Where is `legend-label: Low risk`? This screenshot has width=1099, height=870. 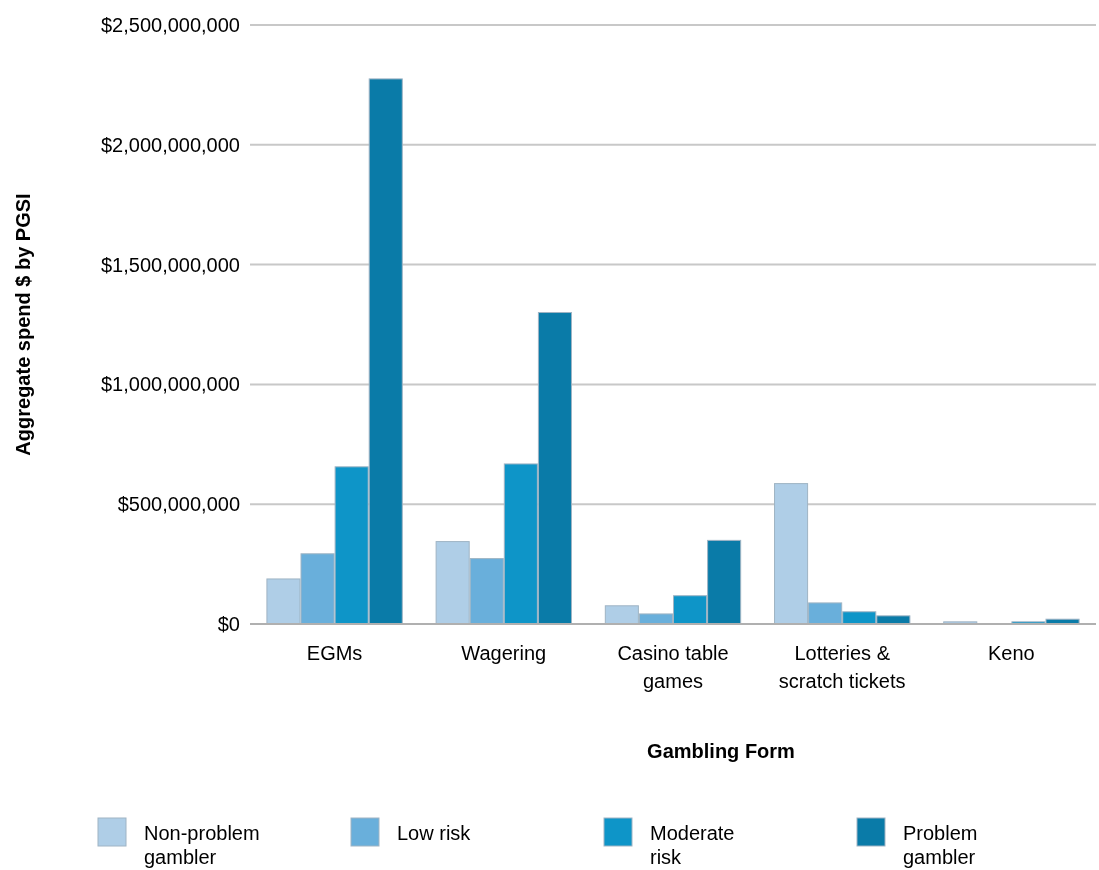
legend-label: Low risk is located at coordinates (434, 833).